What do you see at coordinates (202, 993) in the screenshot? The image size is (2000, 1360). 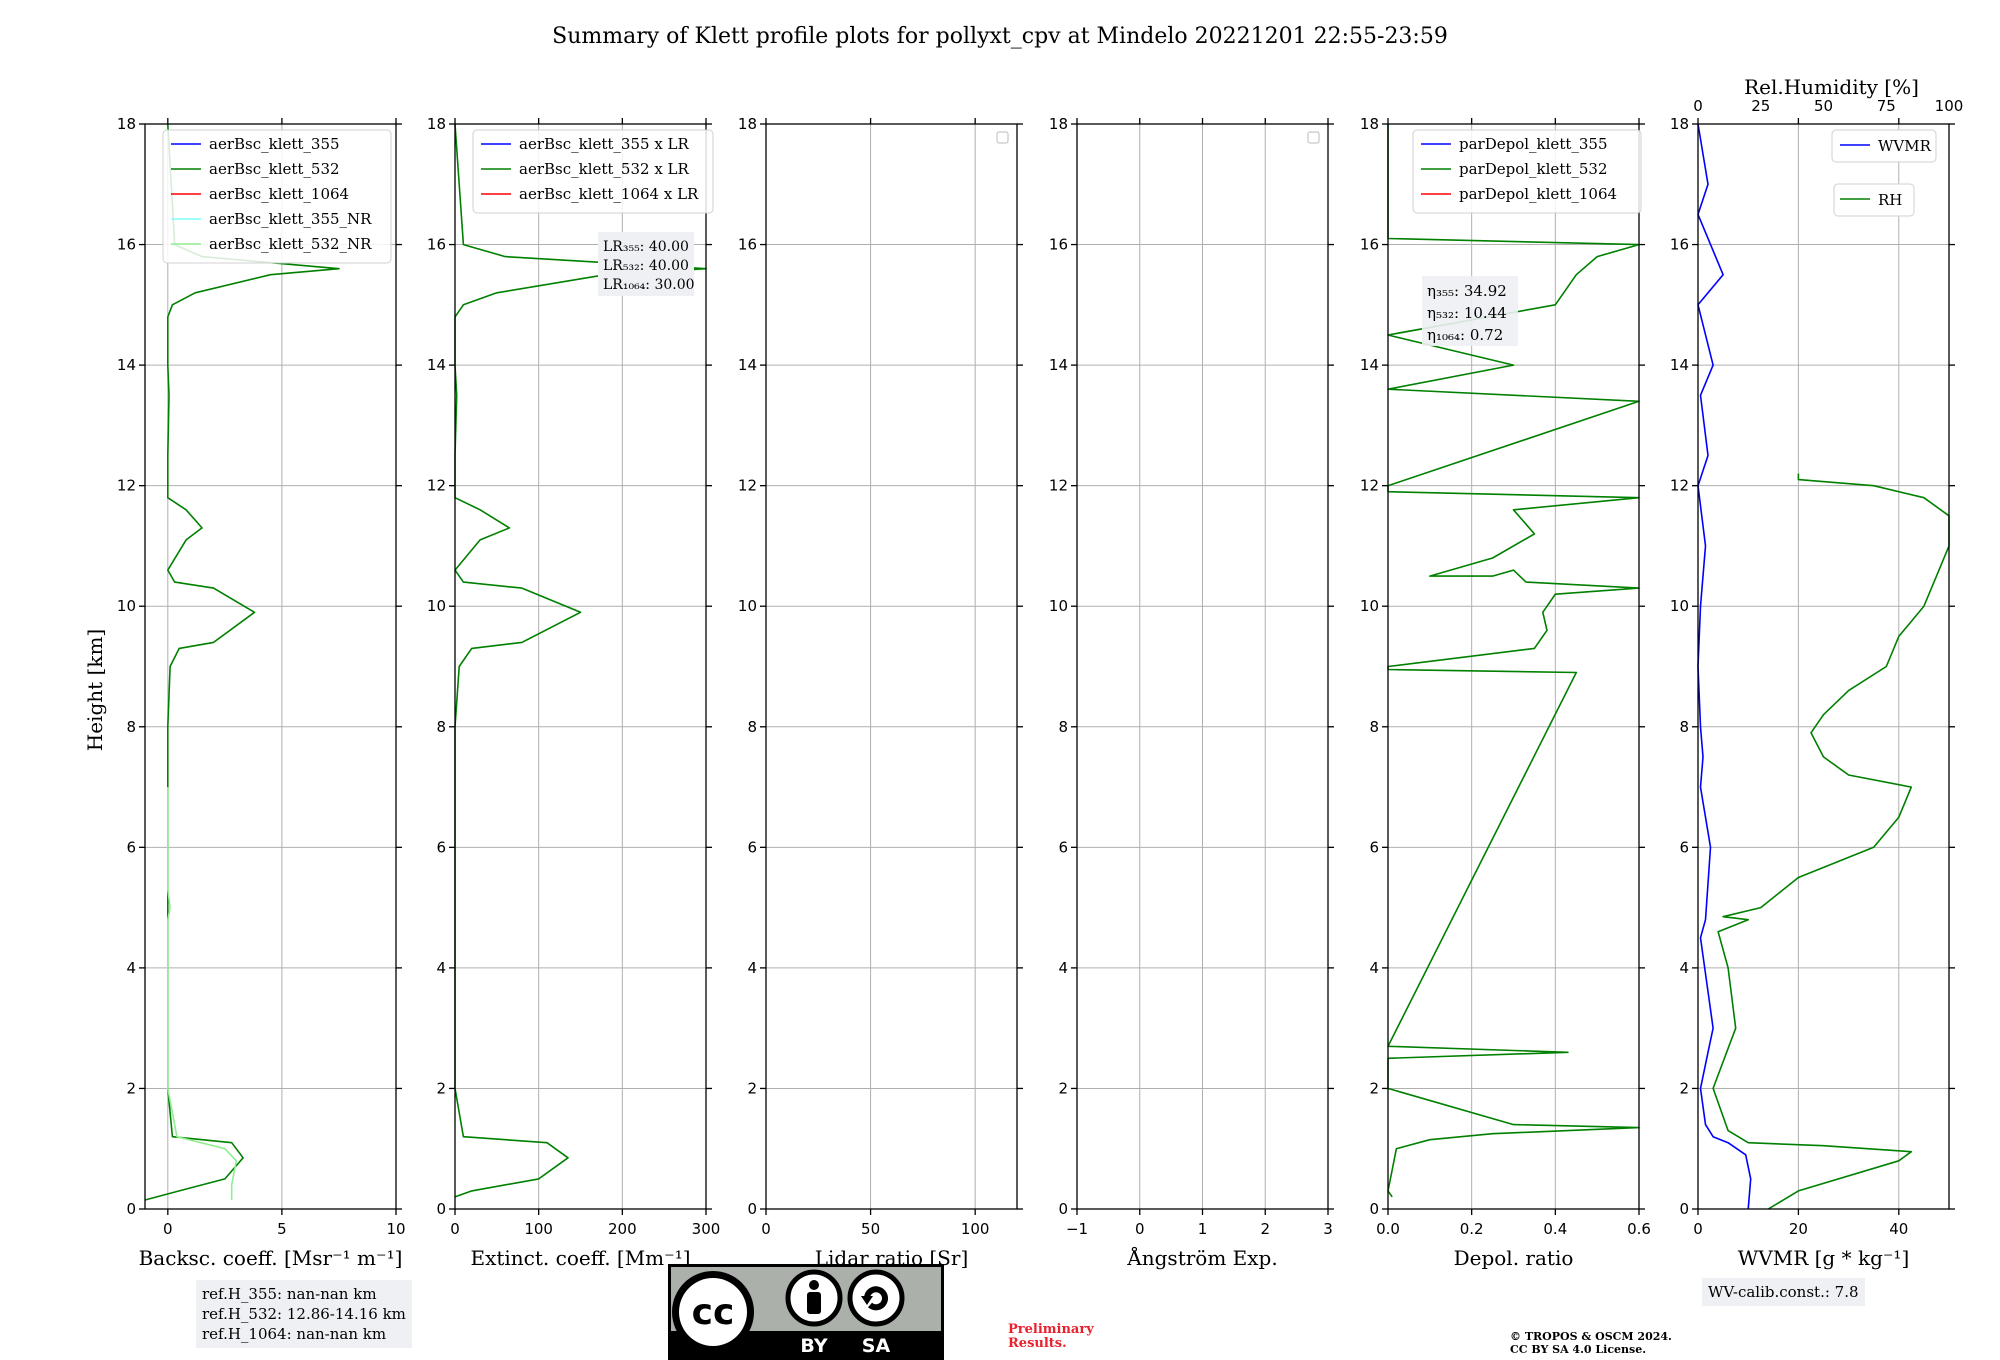 I see `series-line-aerBsc_klett_532_NR` at bounding box center [202, 993].